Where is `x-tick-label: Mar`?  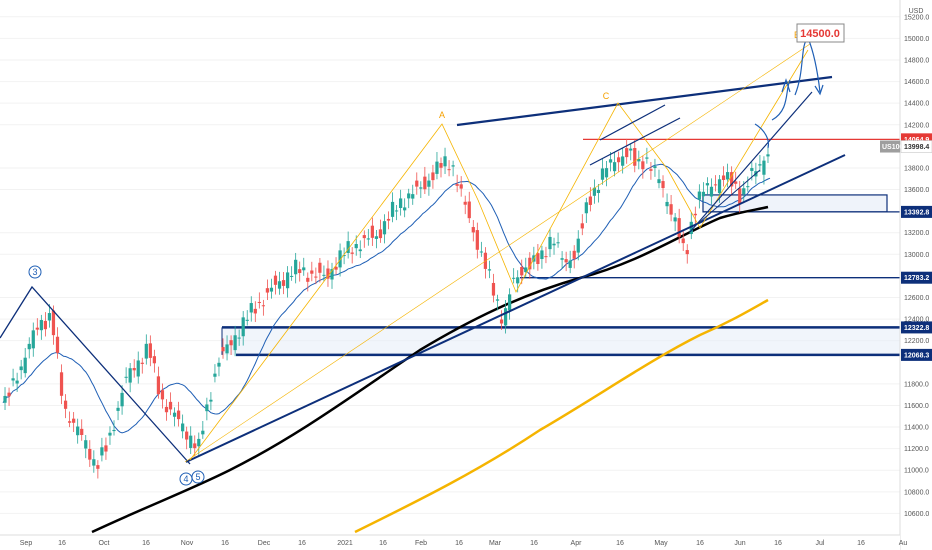
x-tick-label: Mar is located at coordinates (495, 543).